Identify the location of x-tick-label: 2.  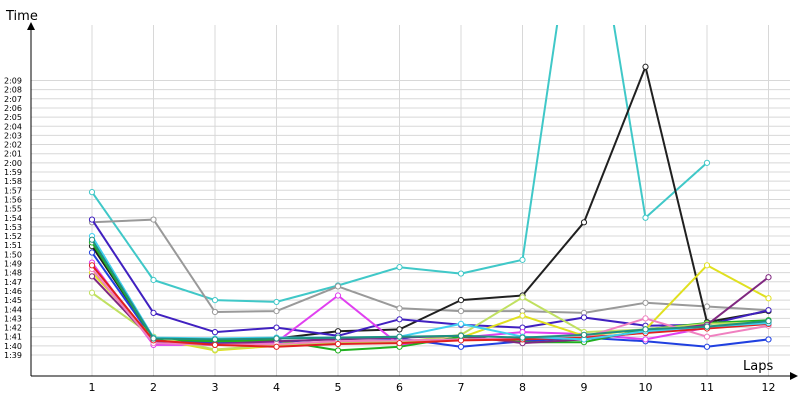
(153, 387).